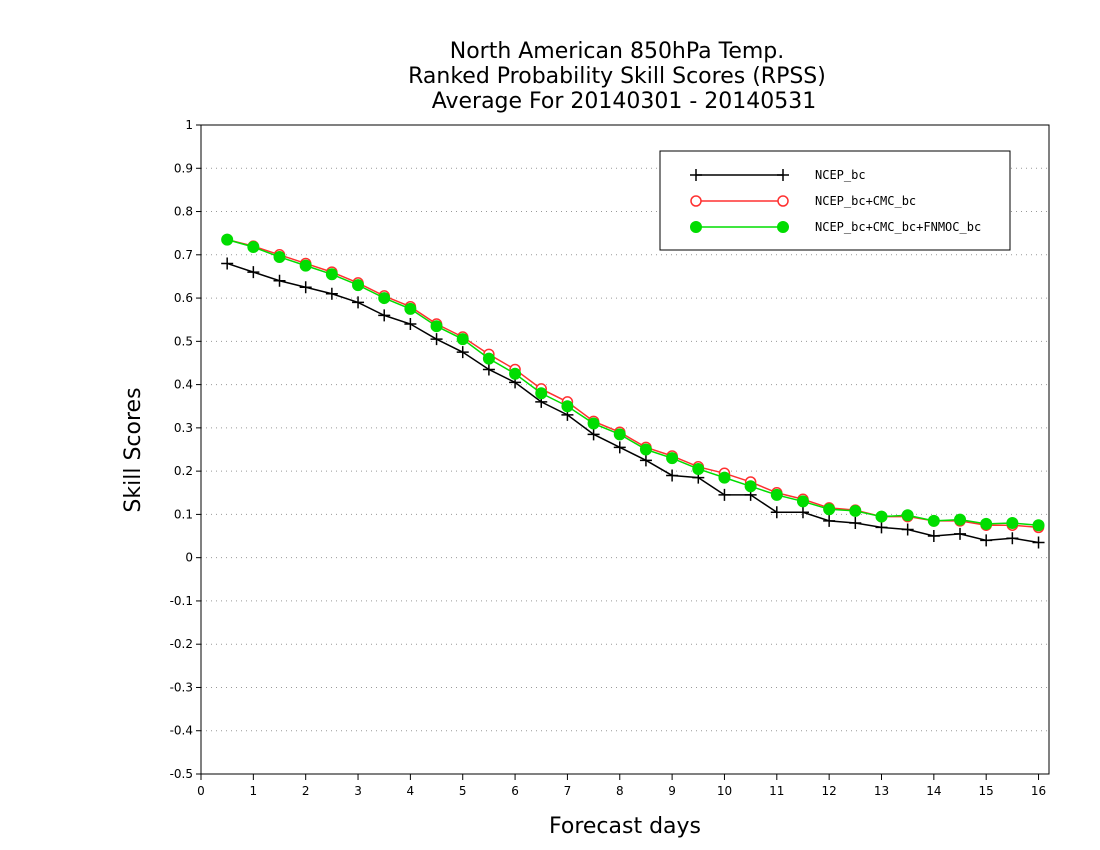 This screenshot has height=850, width=1100. What do you see at coordinates (865, 201) in the screenshot?
I see `legend-label: NCEP_bc+CMC_bc` at bounding box center [865, 201].